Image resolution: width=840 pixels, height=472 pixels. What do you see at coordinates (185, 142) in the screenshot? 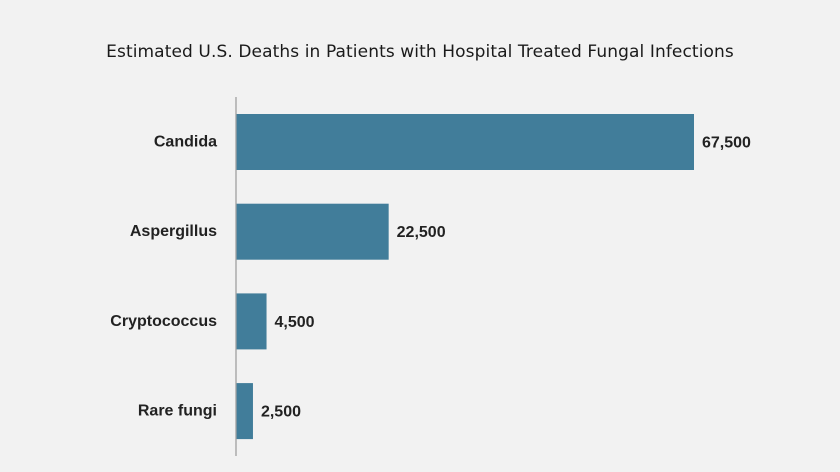
I see `category-label-candida: Candida` at bounding box center [185, 142].